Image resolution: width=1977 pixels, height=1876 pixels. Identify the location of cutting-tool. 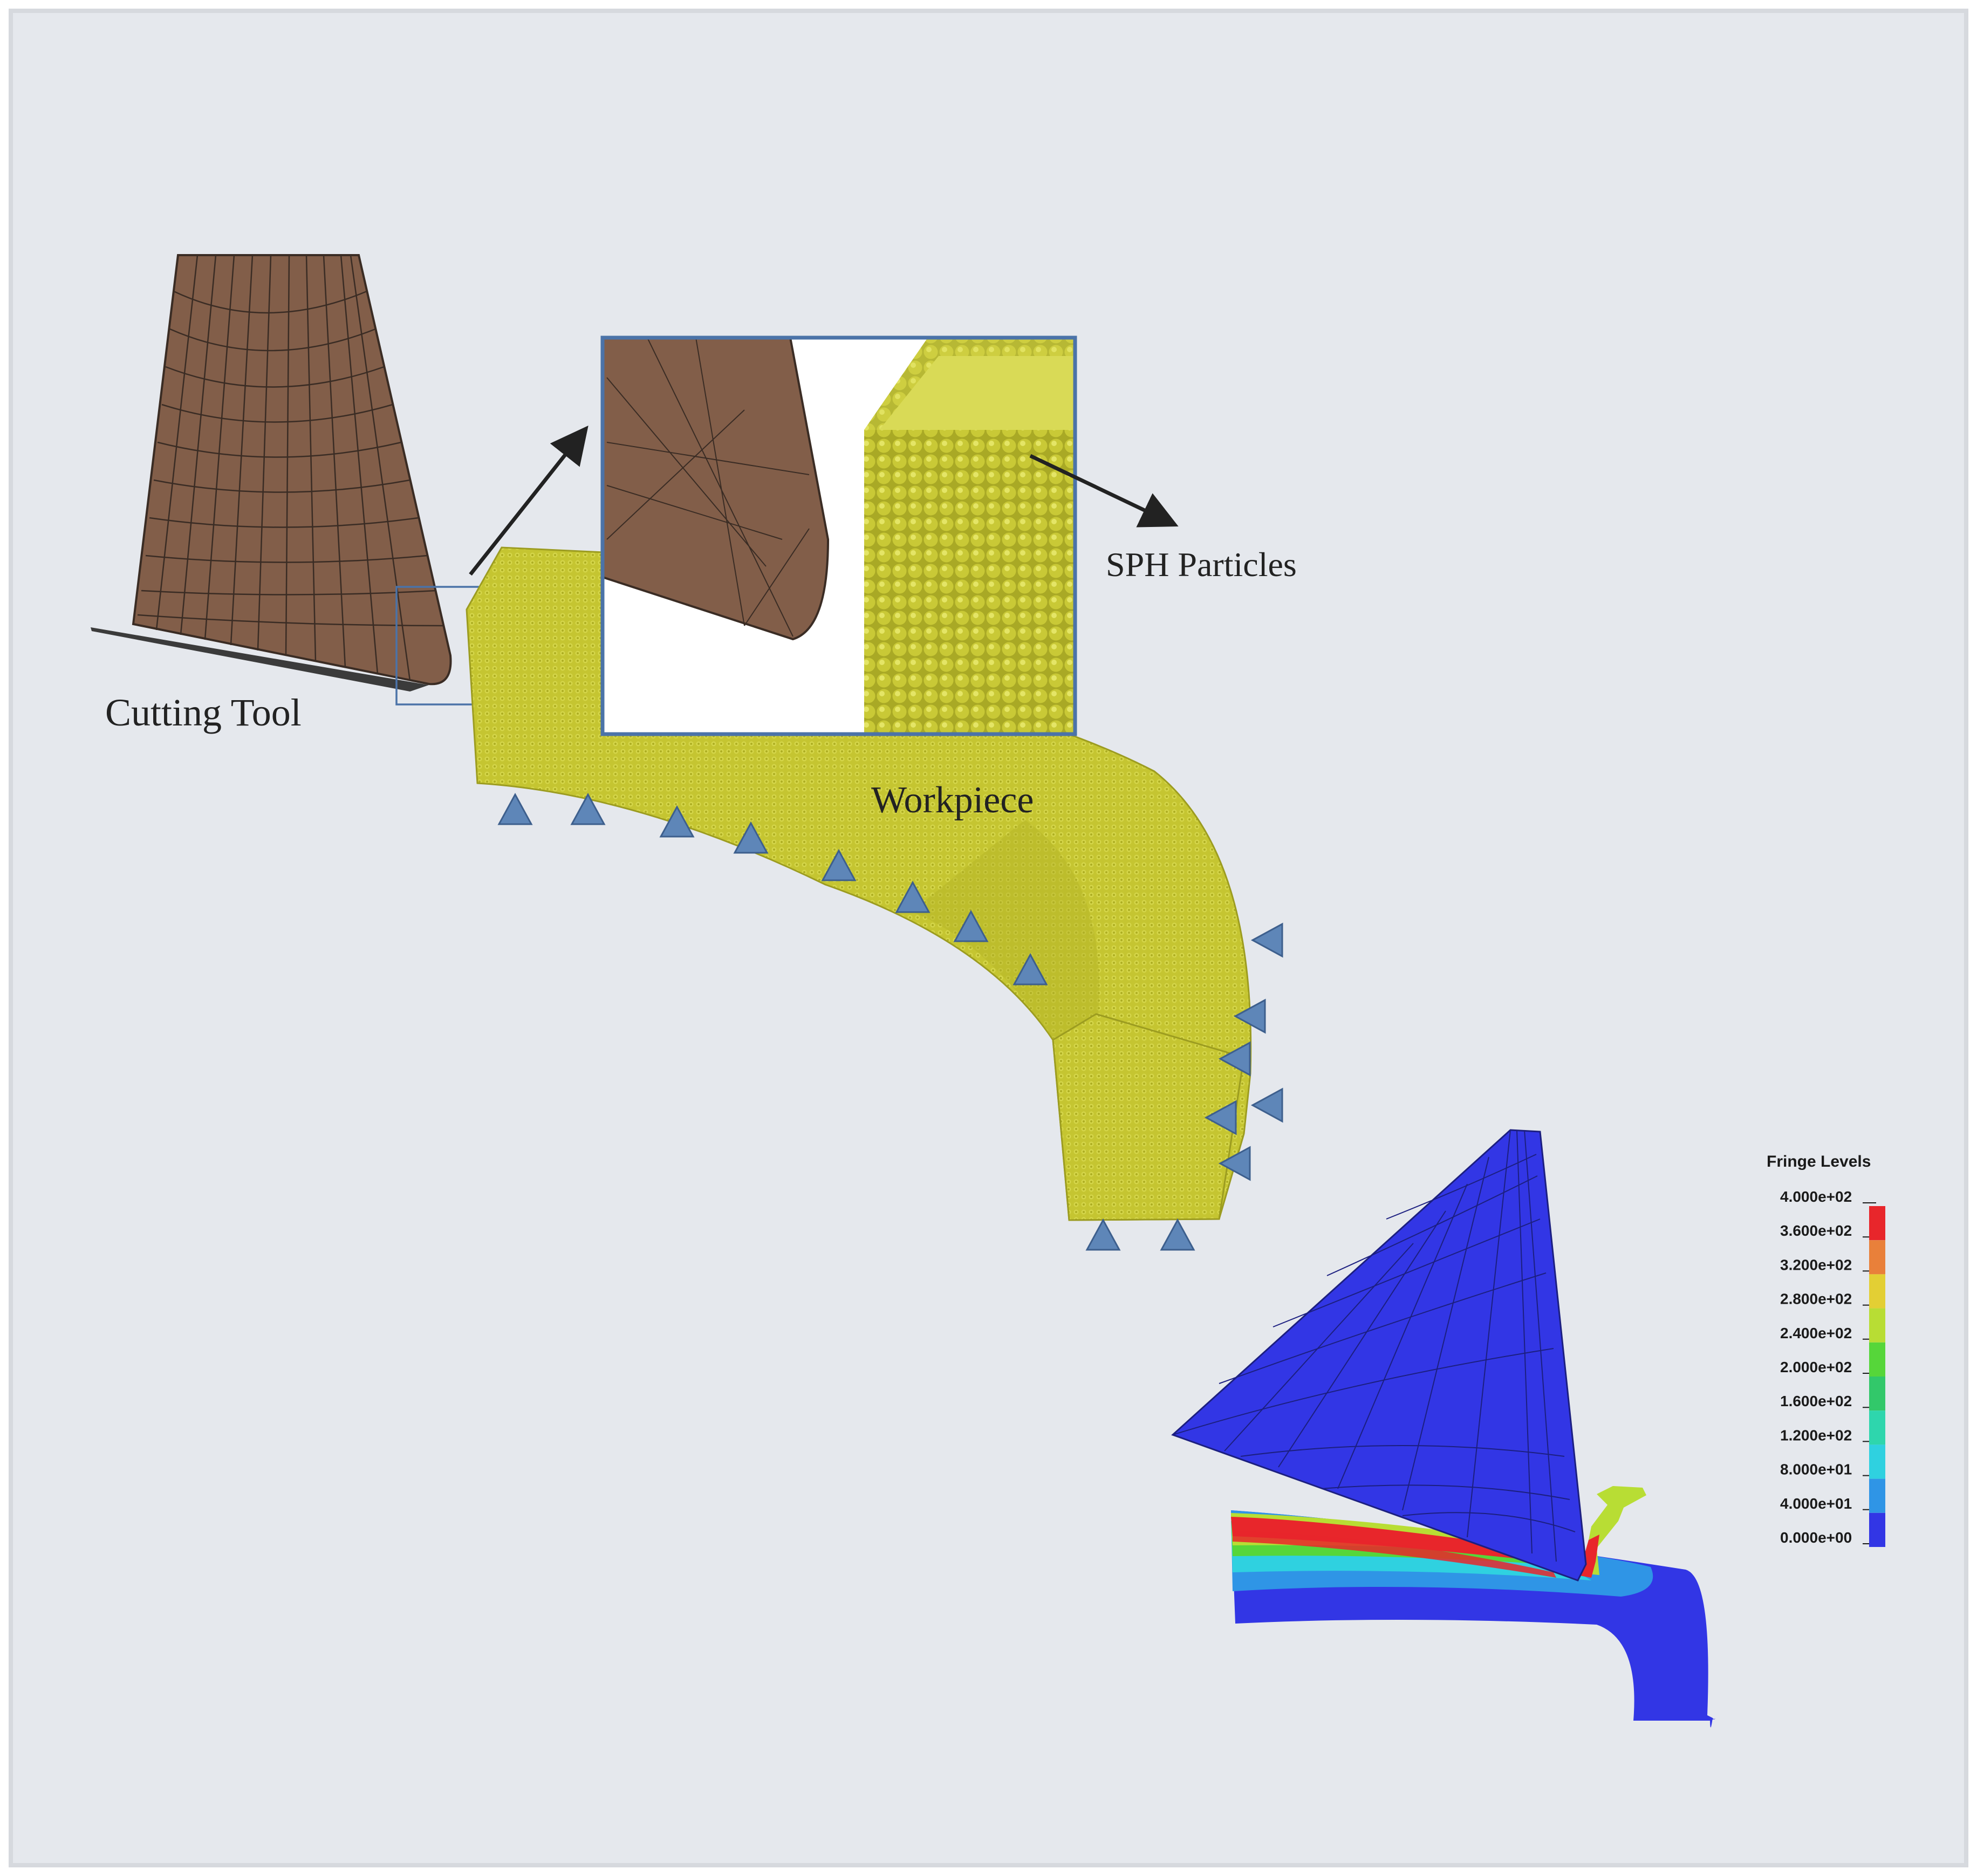
(271, 472).